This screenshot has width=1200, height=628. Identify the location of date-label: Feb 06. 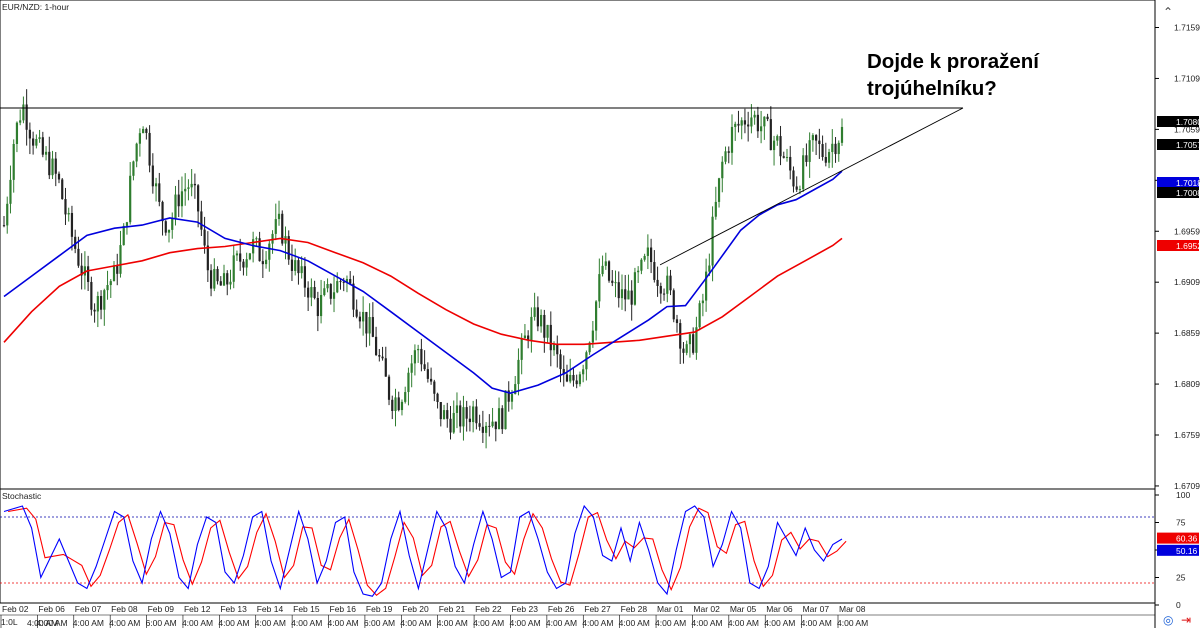
(51, 609).